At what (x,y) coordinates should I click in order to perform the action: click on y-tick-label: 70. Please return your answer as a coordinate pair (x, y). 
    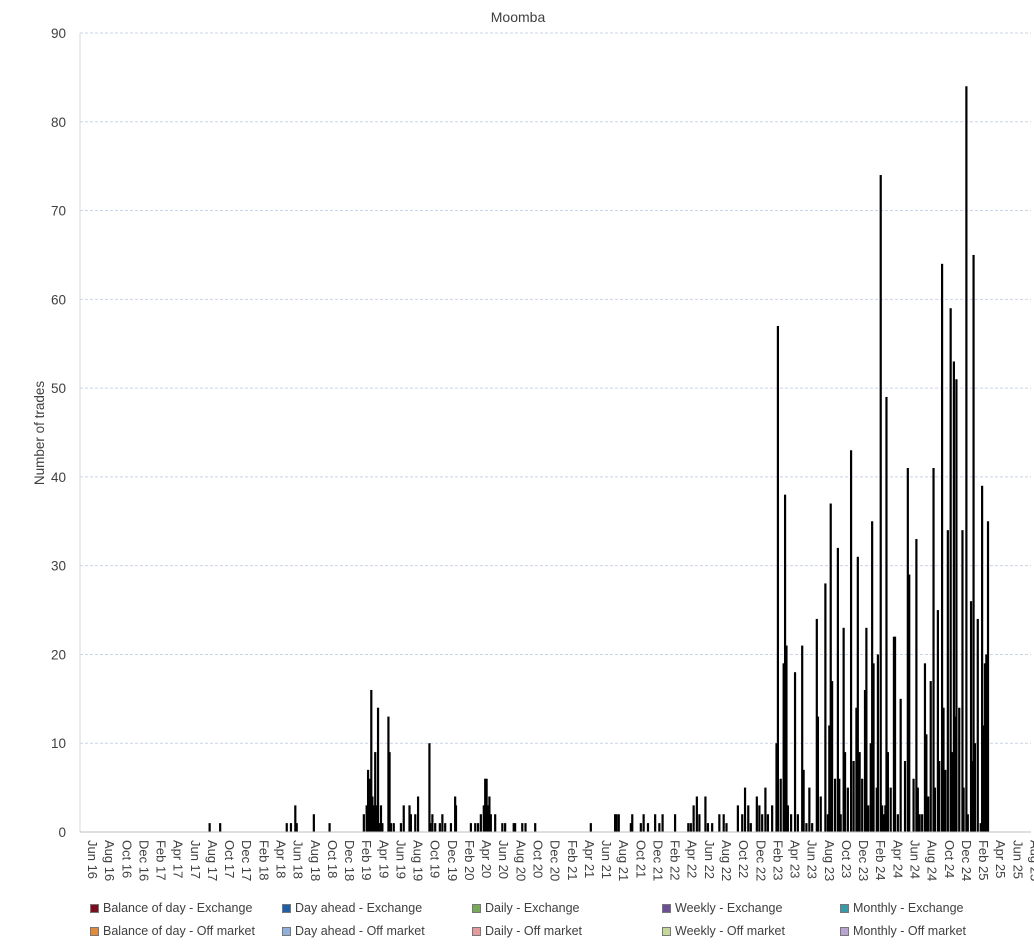
    Looking at the image, I should click on (58, 211).